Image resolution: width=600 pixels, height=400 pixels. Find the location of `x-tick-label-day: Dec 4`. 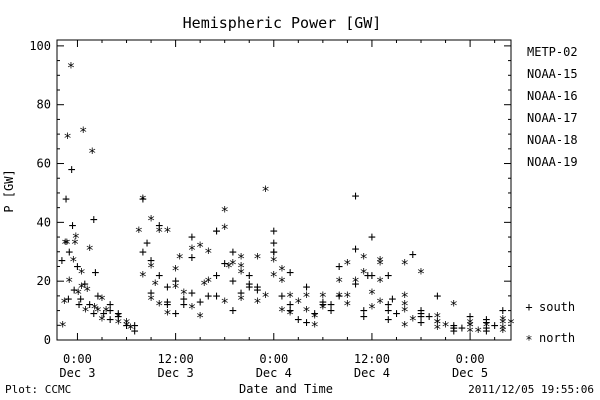

x-tick-label-day: Dec 4 is located at coordinates (372, 373).